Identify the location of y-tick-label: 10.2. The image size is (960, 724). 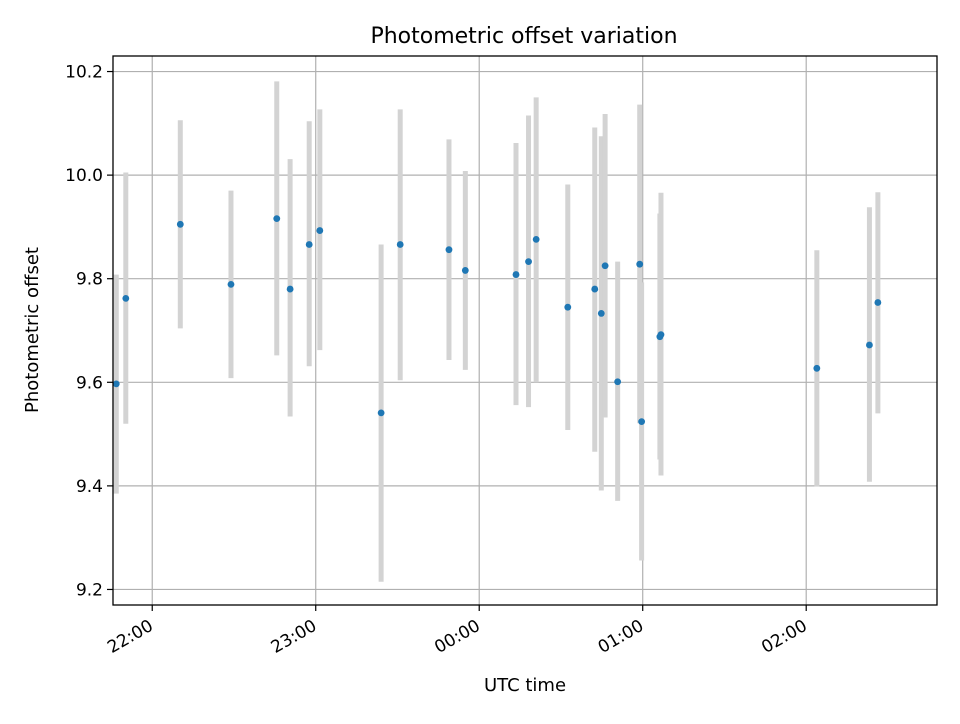
(84, 73).